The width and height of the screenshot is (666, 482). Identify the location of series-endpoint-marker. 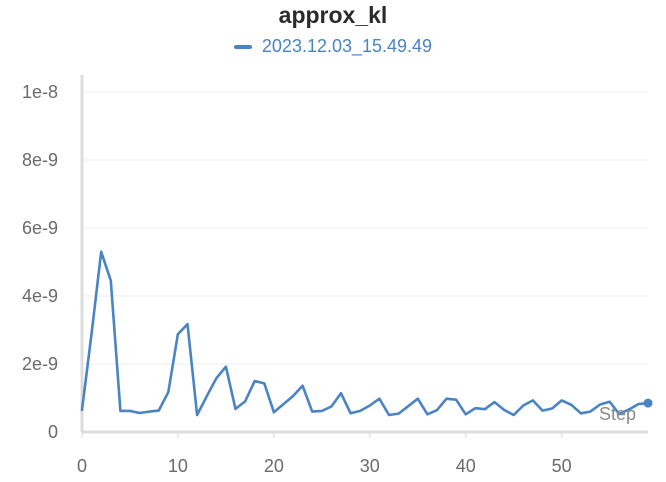
(648, 403).